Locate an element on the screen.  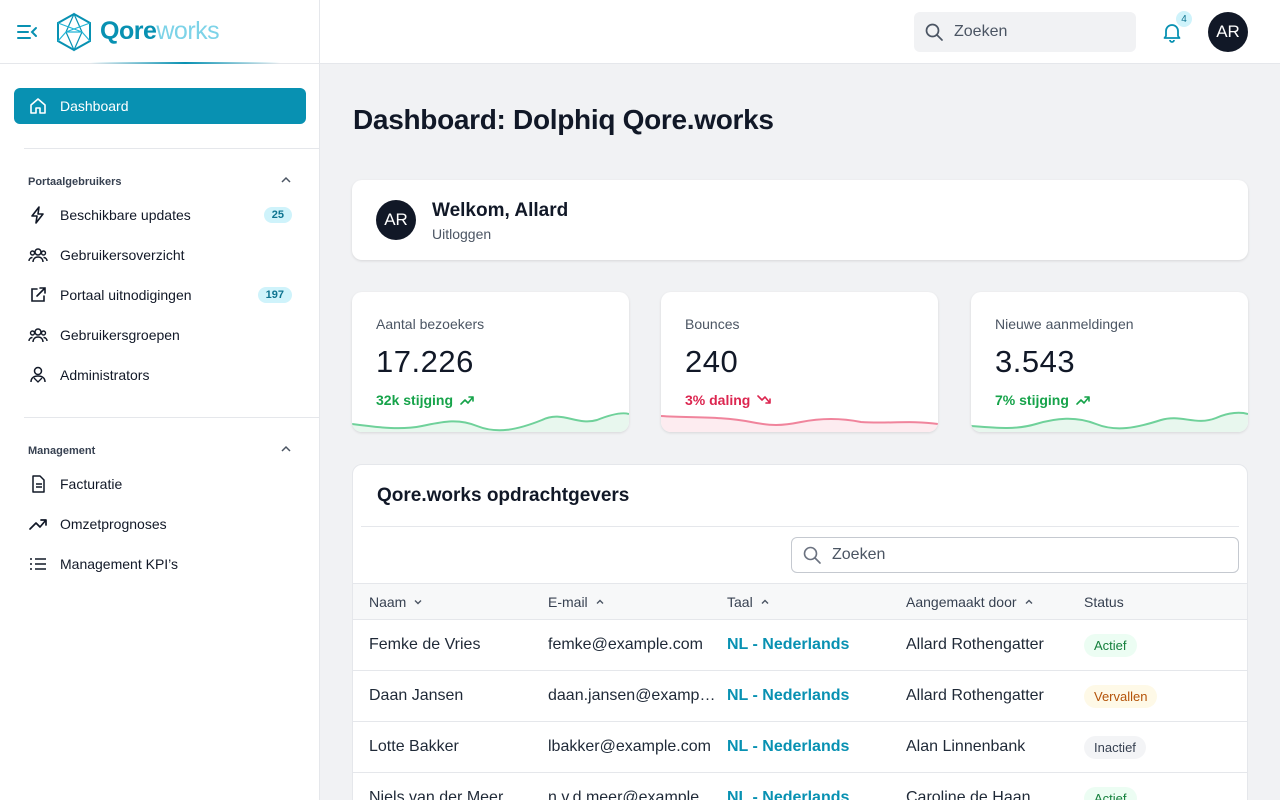
stat-card-bounces: Bounces 240 3% daling is located at coordinates (799, 362).